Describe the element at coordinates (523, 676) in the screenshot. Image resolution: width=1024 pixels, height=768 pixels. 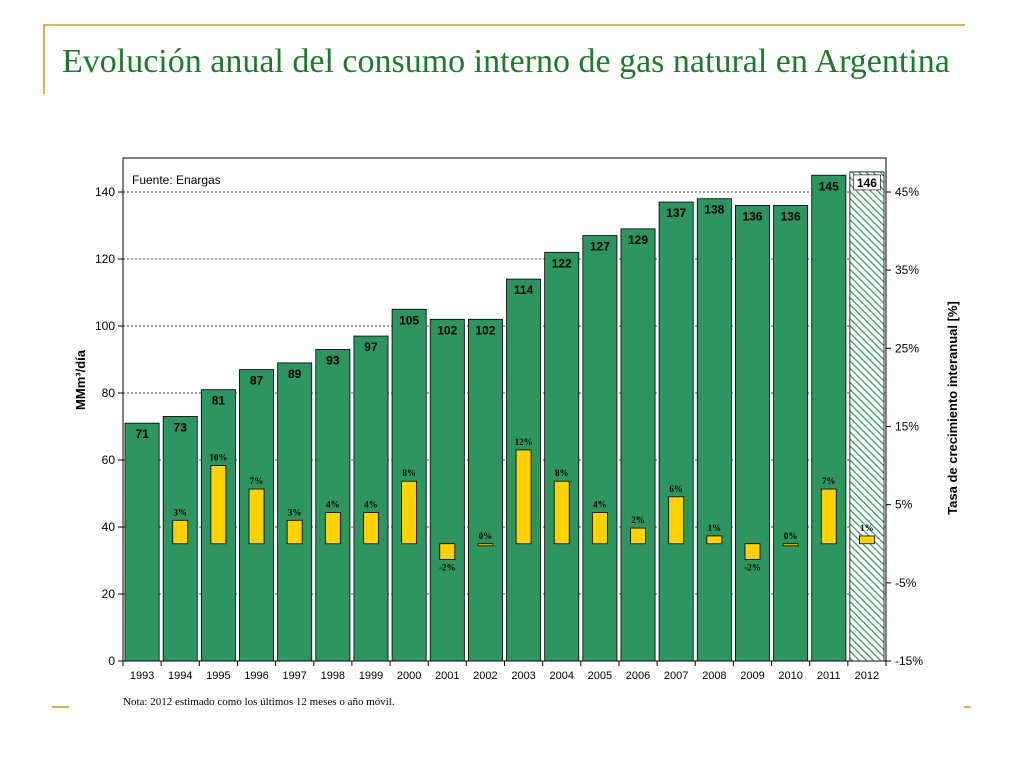
I see `x-tick-label: 2003` at that location.